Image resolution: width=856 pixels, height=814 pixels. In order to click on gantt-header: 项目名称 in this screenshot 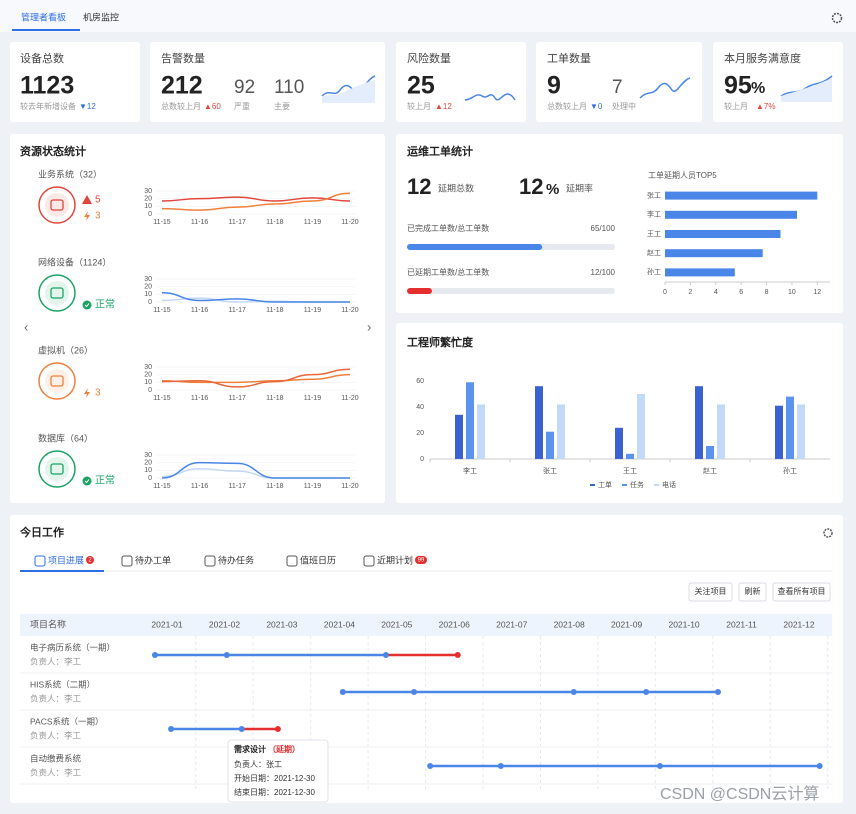, I will do `click(48, 623)`.